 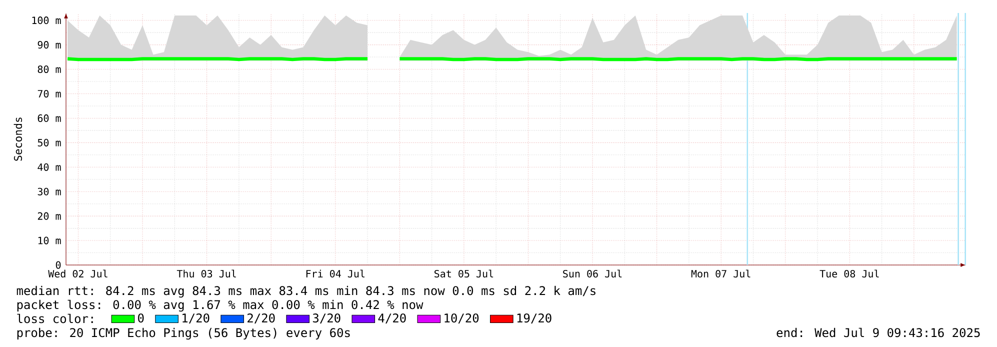 What do you see at coordinates (58, 265) in the screenshot?
I see `y-tick-label: 0` at bounding box center [58, 265].